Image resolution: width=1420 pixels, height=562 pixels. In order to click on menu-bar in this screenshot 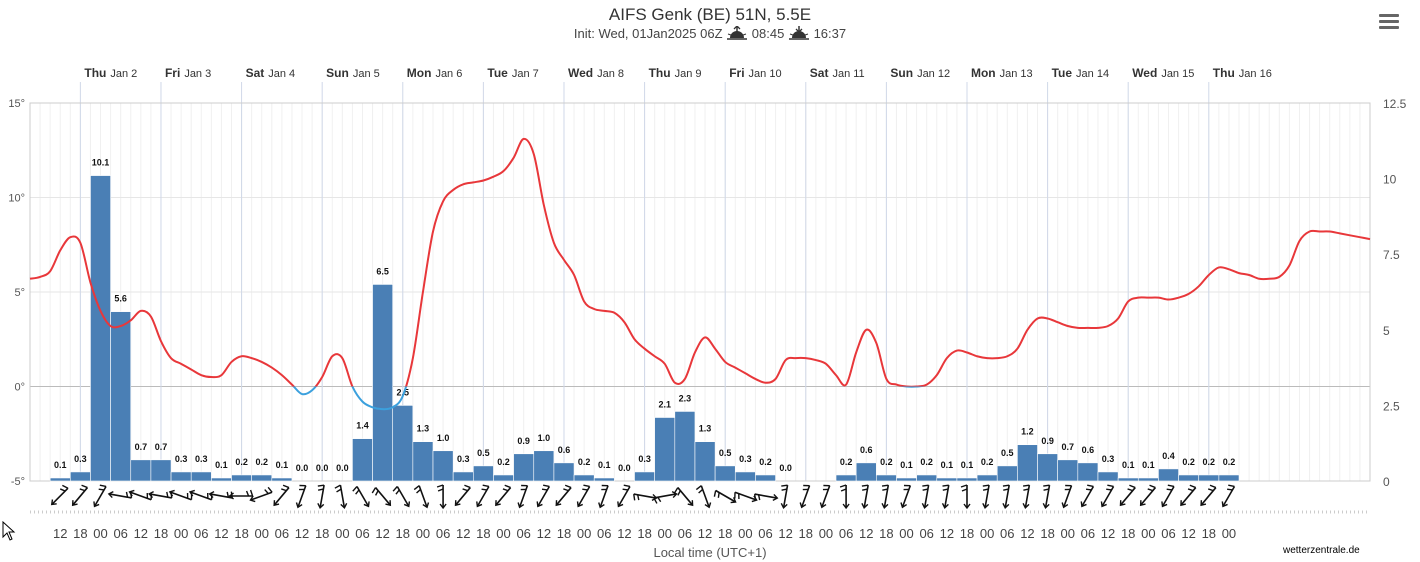, I will do `click(1389, 15)`.